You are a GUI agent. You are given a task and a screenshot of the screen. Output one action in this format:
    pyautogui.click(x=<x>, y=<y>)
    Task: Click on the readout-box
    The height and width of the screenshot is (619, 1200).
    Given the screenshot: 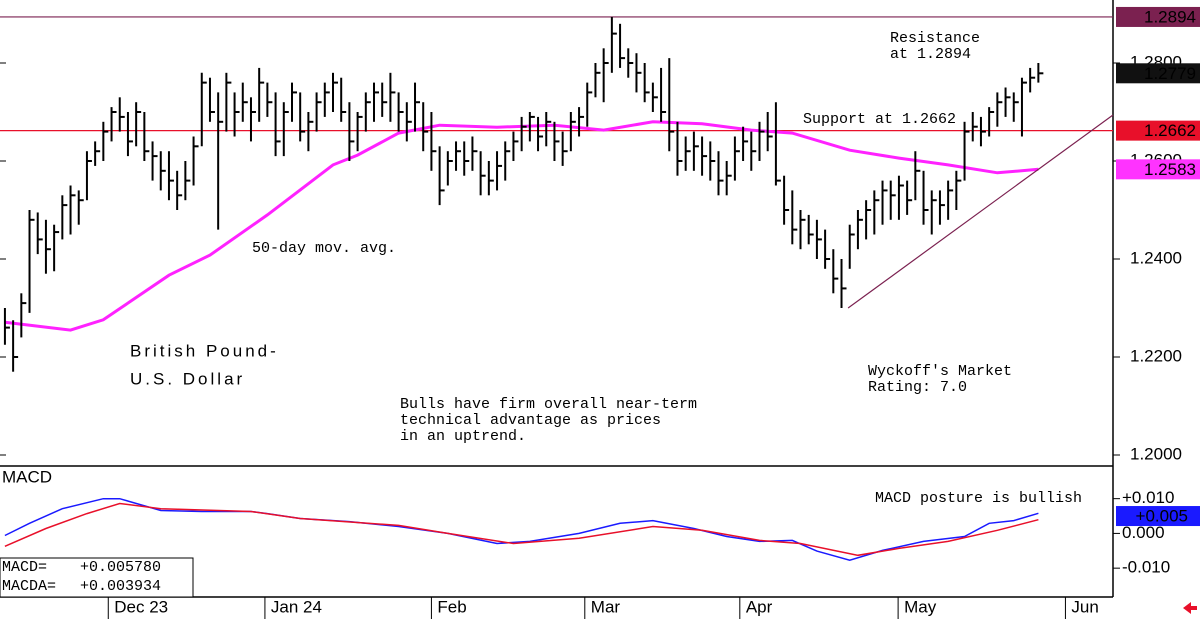 What is the action you would take?
    pyautogui.click(x=97, y=577)
    